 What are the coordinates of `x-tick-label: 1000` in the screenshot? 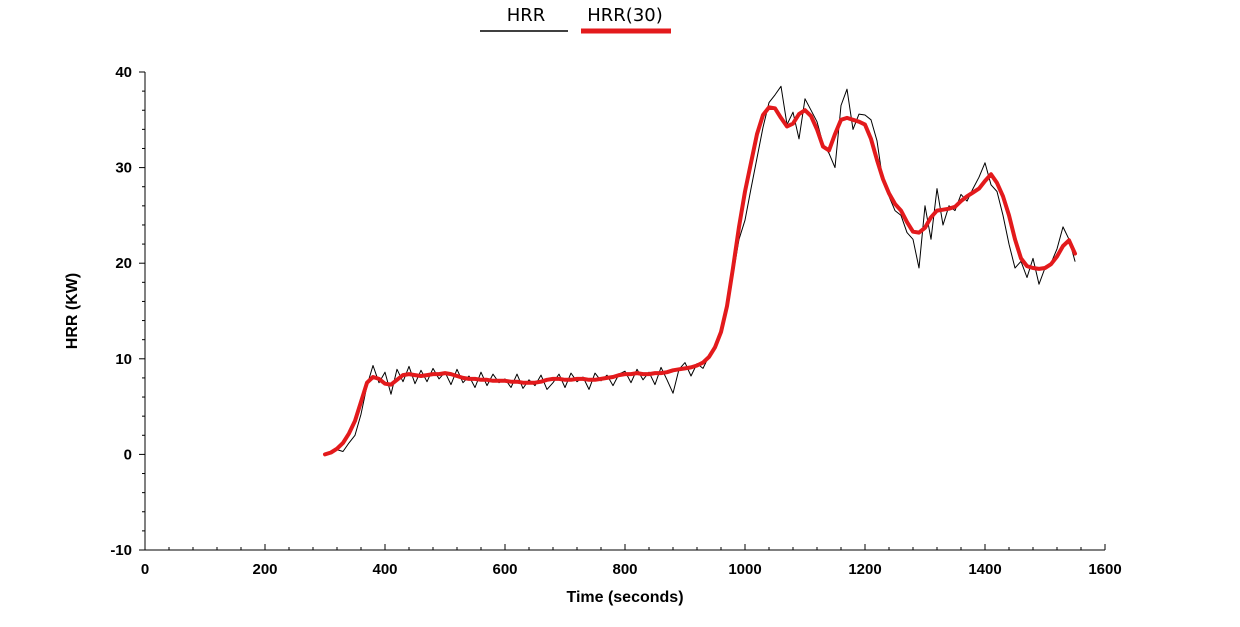 It's located at (744, 569).